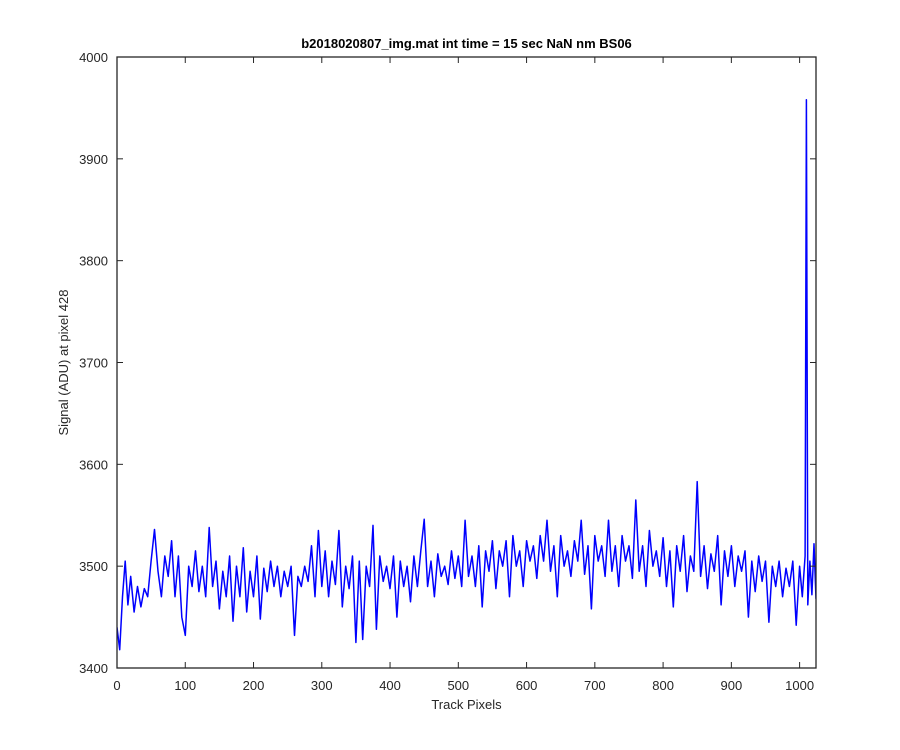 Image resolution: width=900 pixels, height=750 pixels. Describe the element at coordinates (458, 685) in the screenshot. I see `x-tick-label: 500` at that location.